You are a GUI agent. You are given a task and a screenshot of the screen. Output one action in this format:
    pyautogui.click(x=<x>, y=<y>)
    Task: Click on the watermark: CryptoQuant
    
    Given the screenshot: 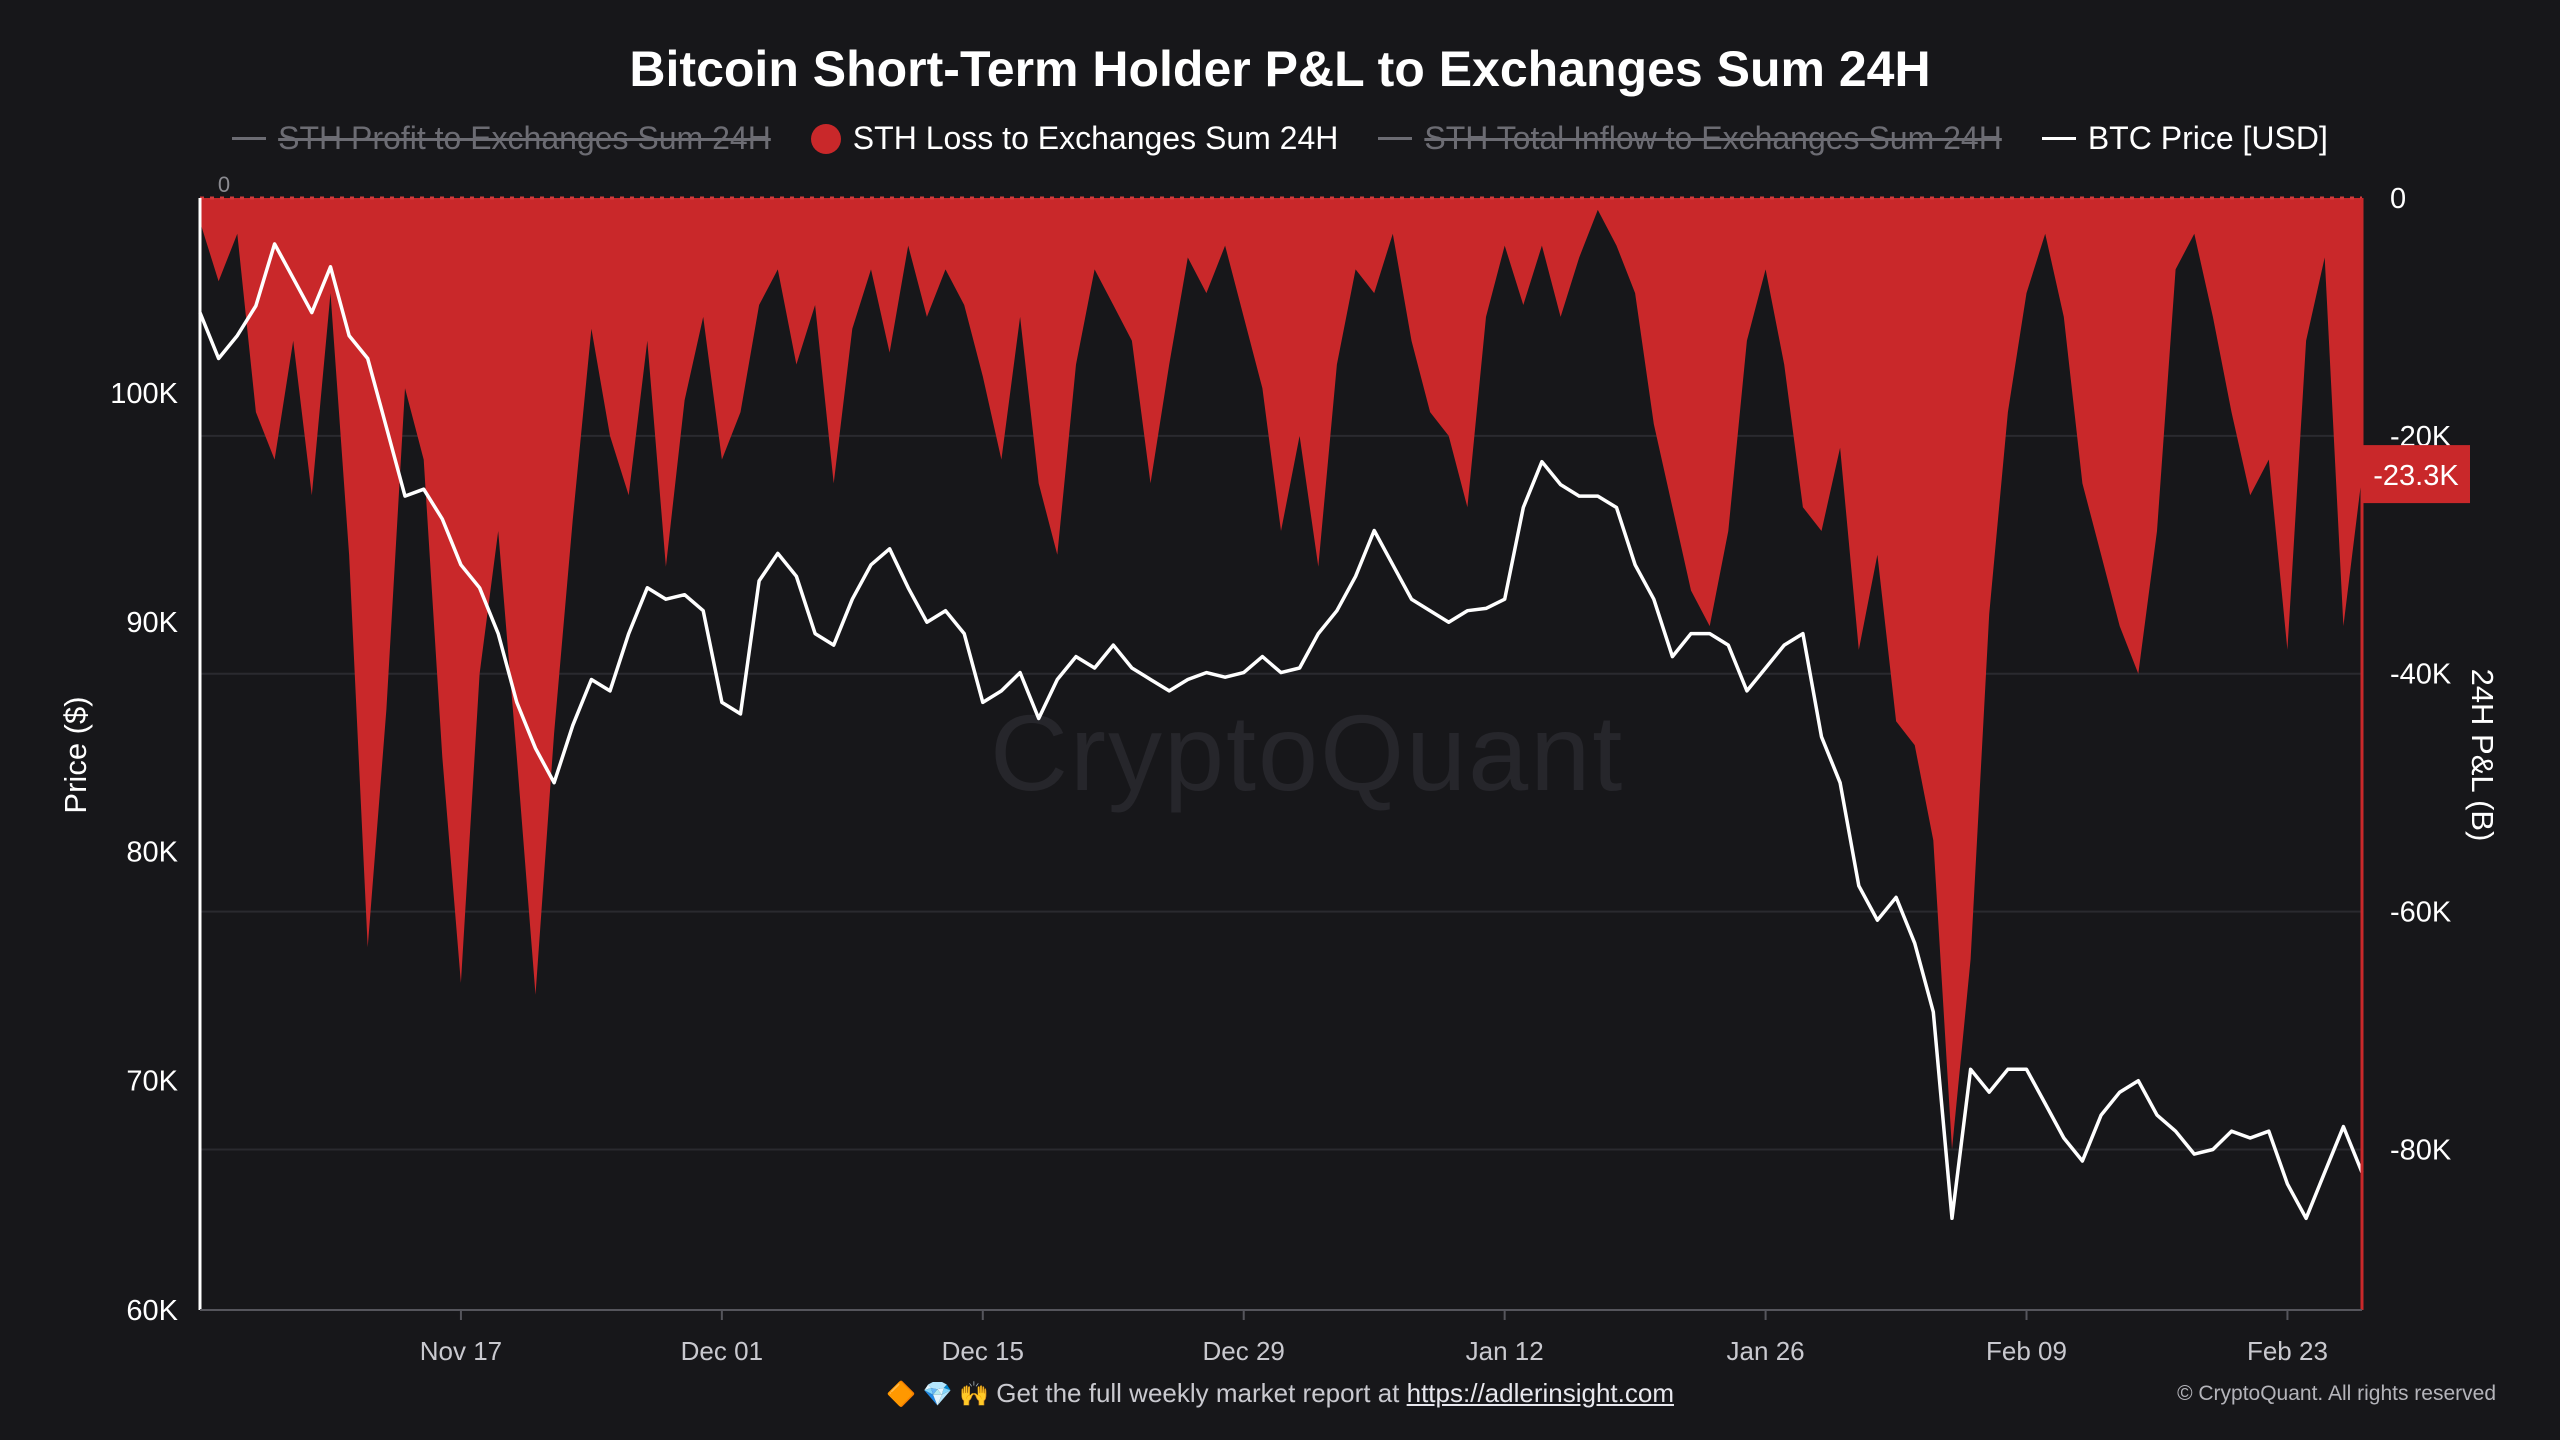 What is the action you would take?
    pyautogui.click(x=1307, y=752)
    